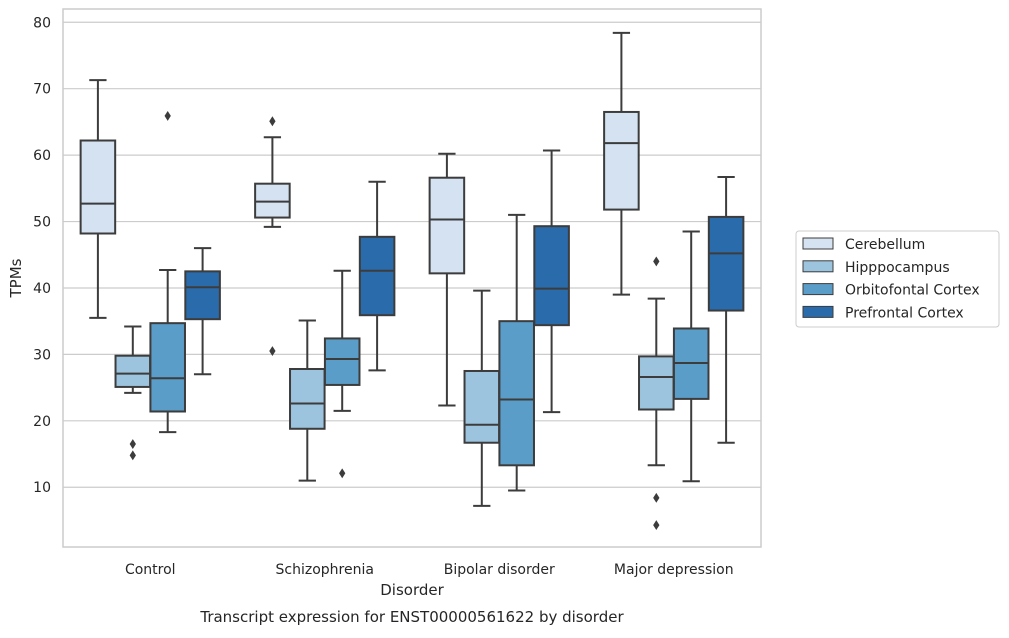 The height and width of the screenshot is (638, 1009). Describe the element at coordinates (674, 570) in the screenshot. I see `x-tick-label-3: Major depression` at that location.